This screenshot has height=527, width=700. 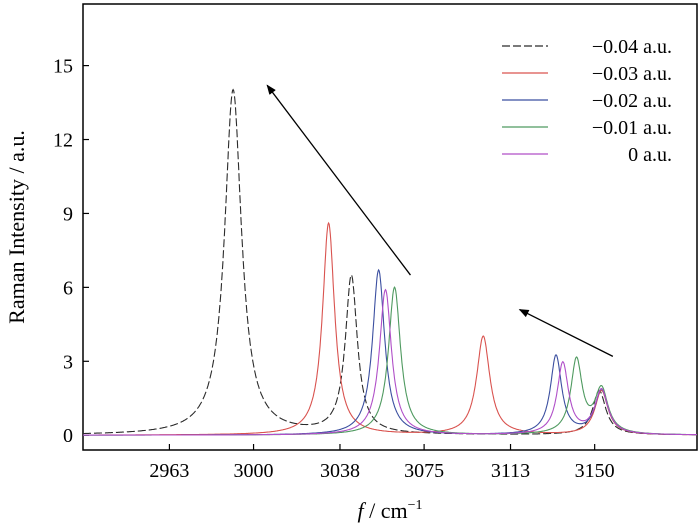 What do you see at coordinates (340, 471) in the screenshot?
I see `x-tick-label: 3038` at bounding box center [340, 471].